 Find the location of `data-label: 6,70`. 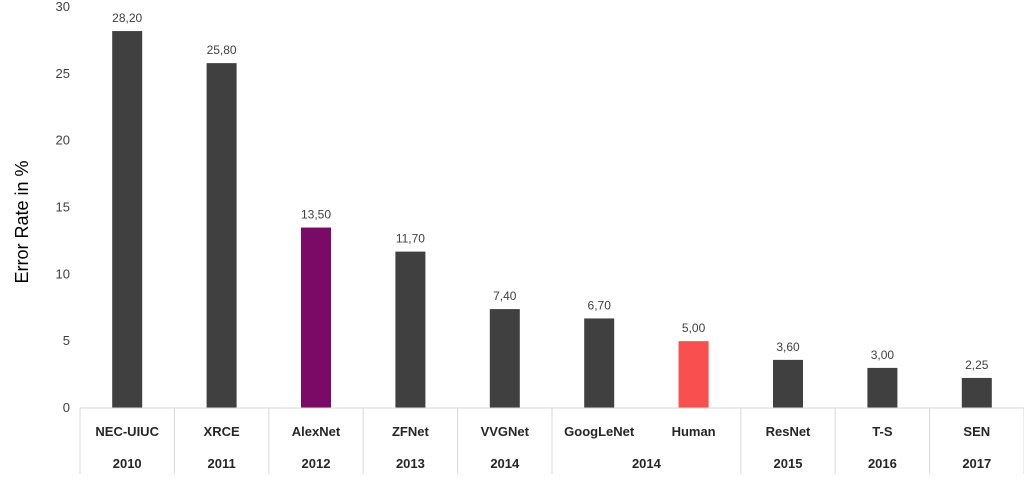

data-label: 6,70 is located at coordinates (600, 305).